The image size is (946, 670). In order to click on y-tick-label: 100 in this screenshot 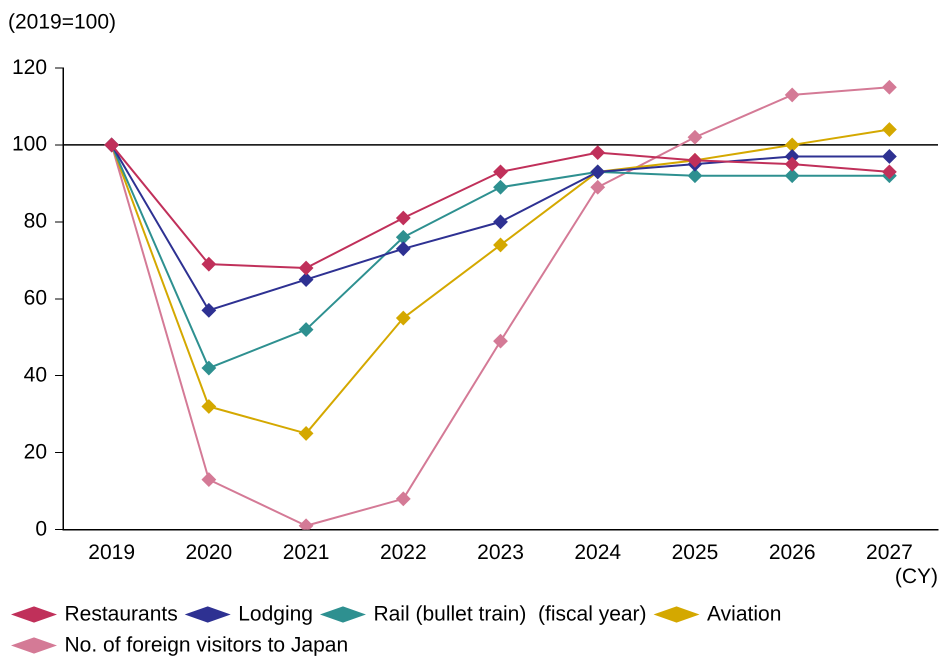, I will do `click(30, 144)`.